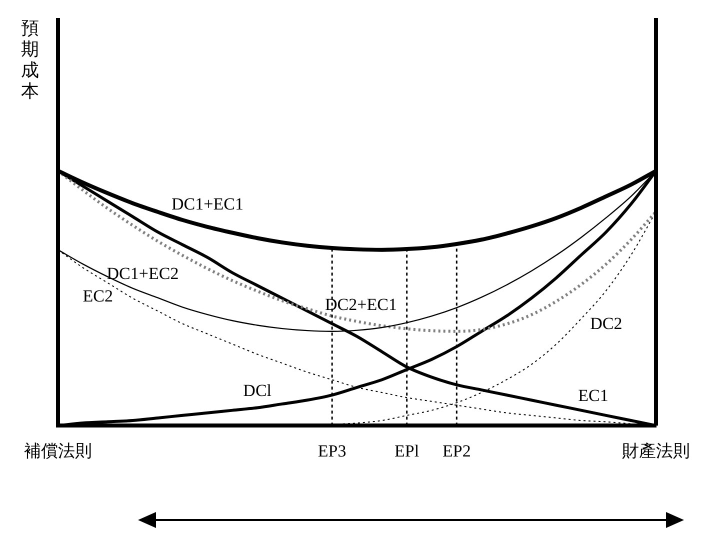 The image size is (714, 550). I want to click on series-label: DC1+EC2, so click(142, 273).